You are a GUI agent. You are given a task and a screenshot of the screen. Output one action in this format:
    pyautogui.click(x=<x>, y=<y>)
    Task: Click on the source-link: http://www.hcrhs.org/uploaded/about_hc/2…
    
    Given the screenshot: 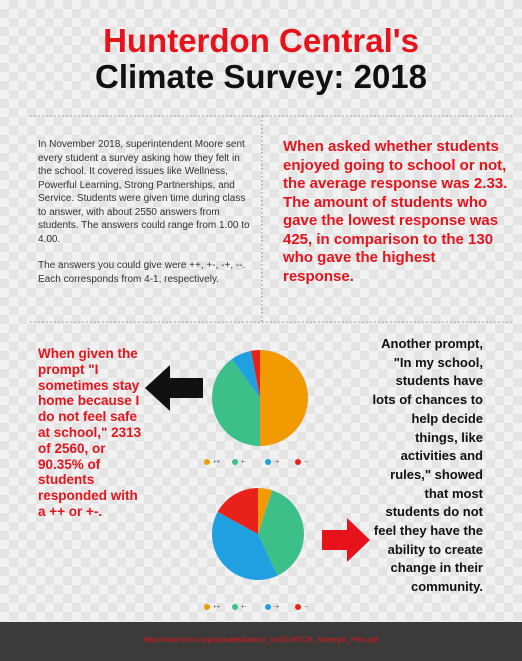 What is the action you would take?
    pyautogui.click(x=261, y=639)
    